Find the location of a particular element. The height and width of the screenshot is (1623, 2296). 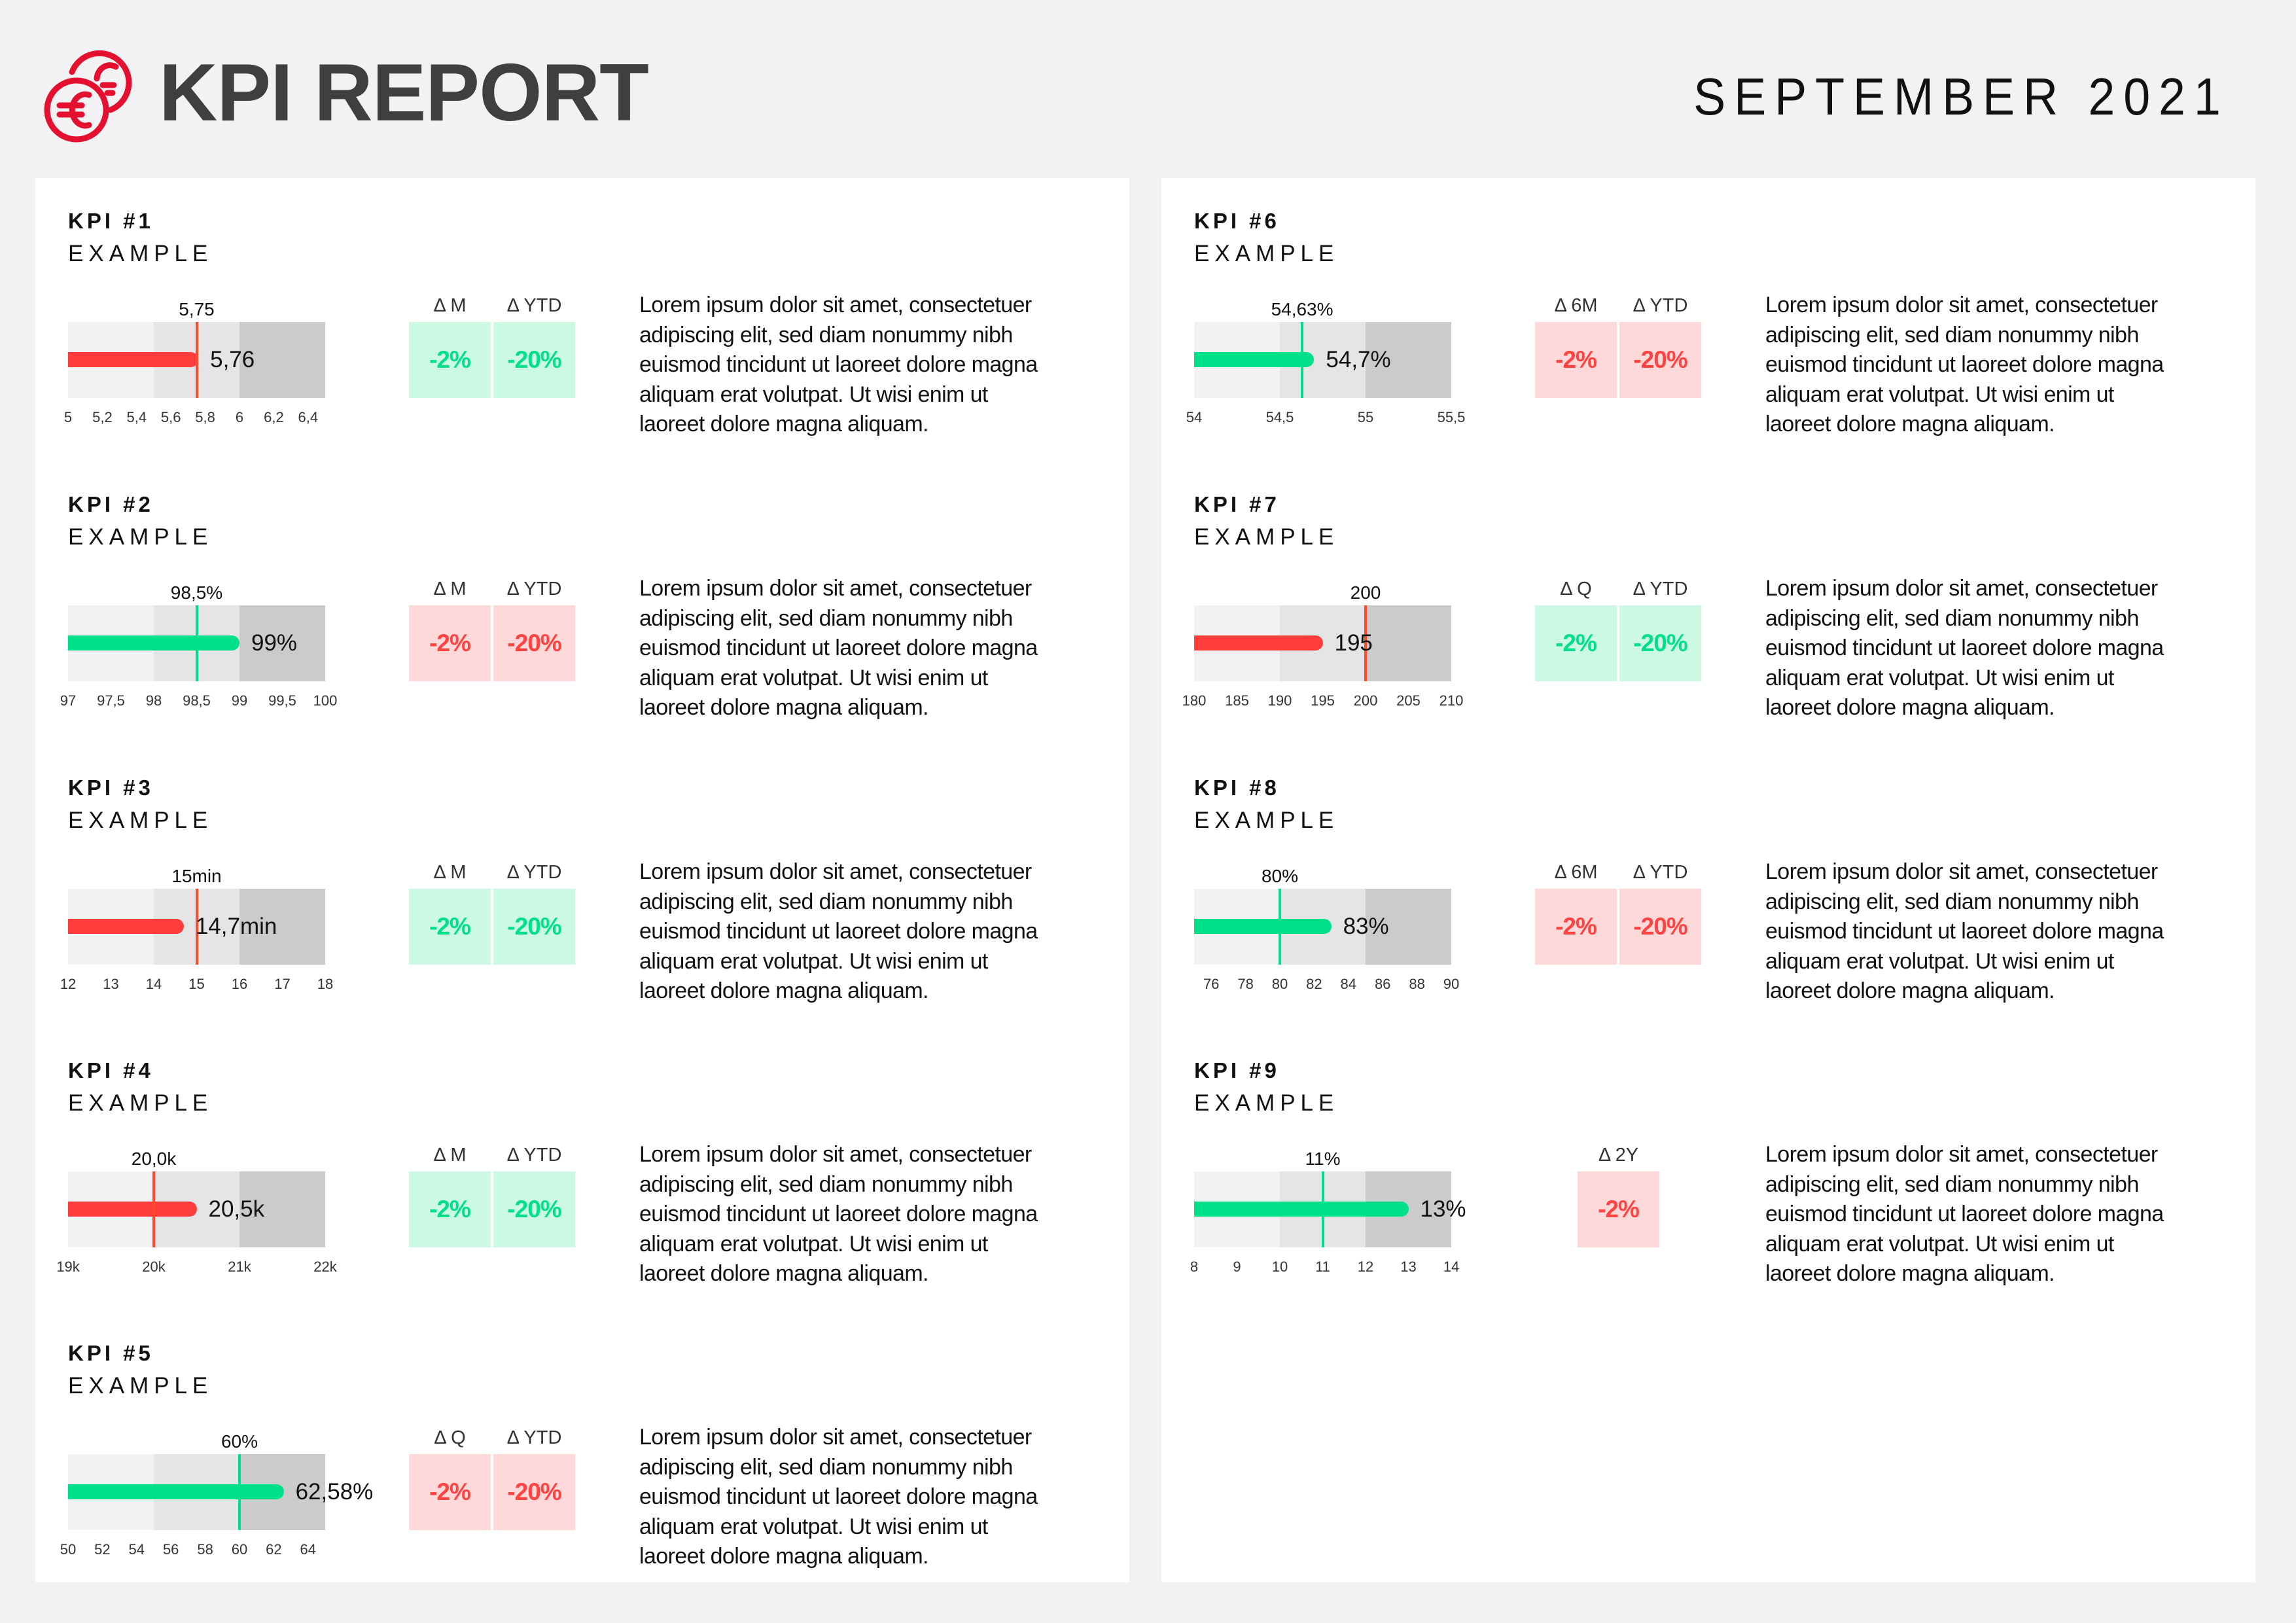

gauge-tick-label: 54 is located at coordinates (136, 1550).